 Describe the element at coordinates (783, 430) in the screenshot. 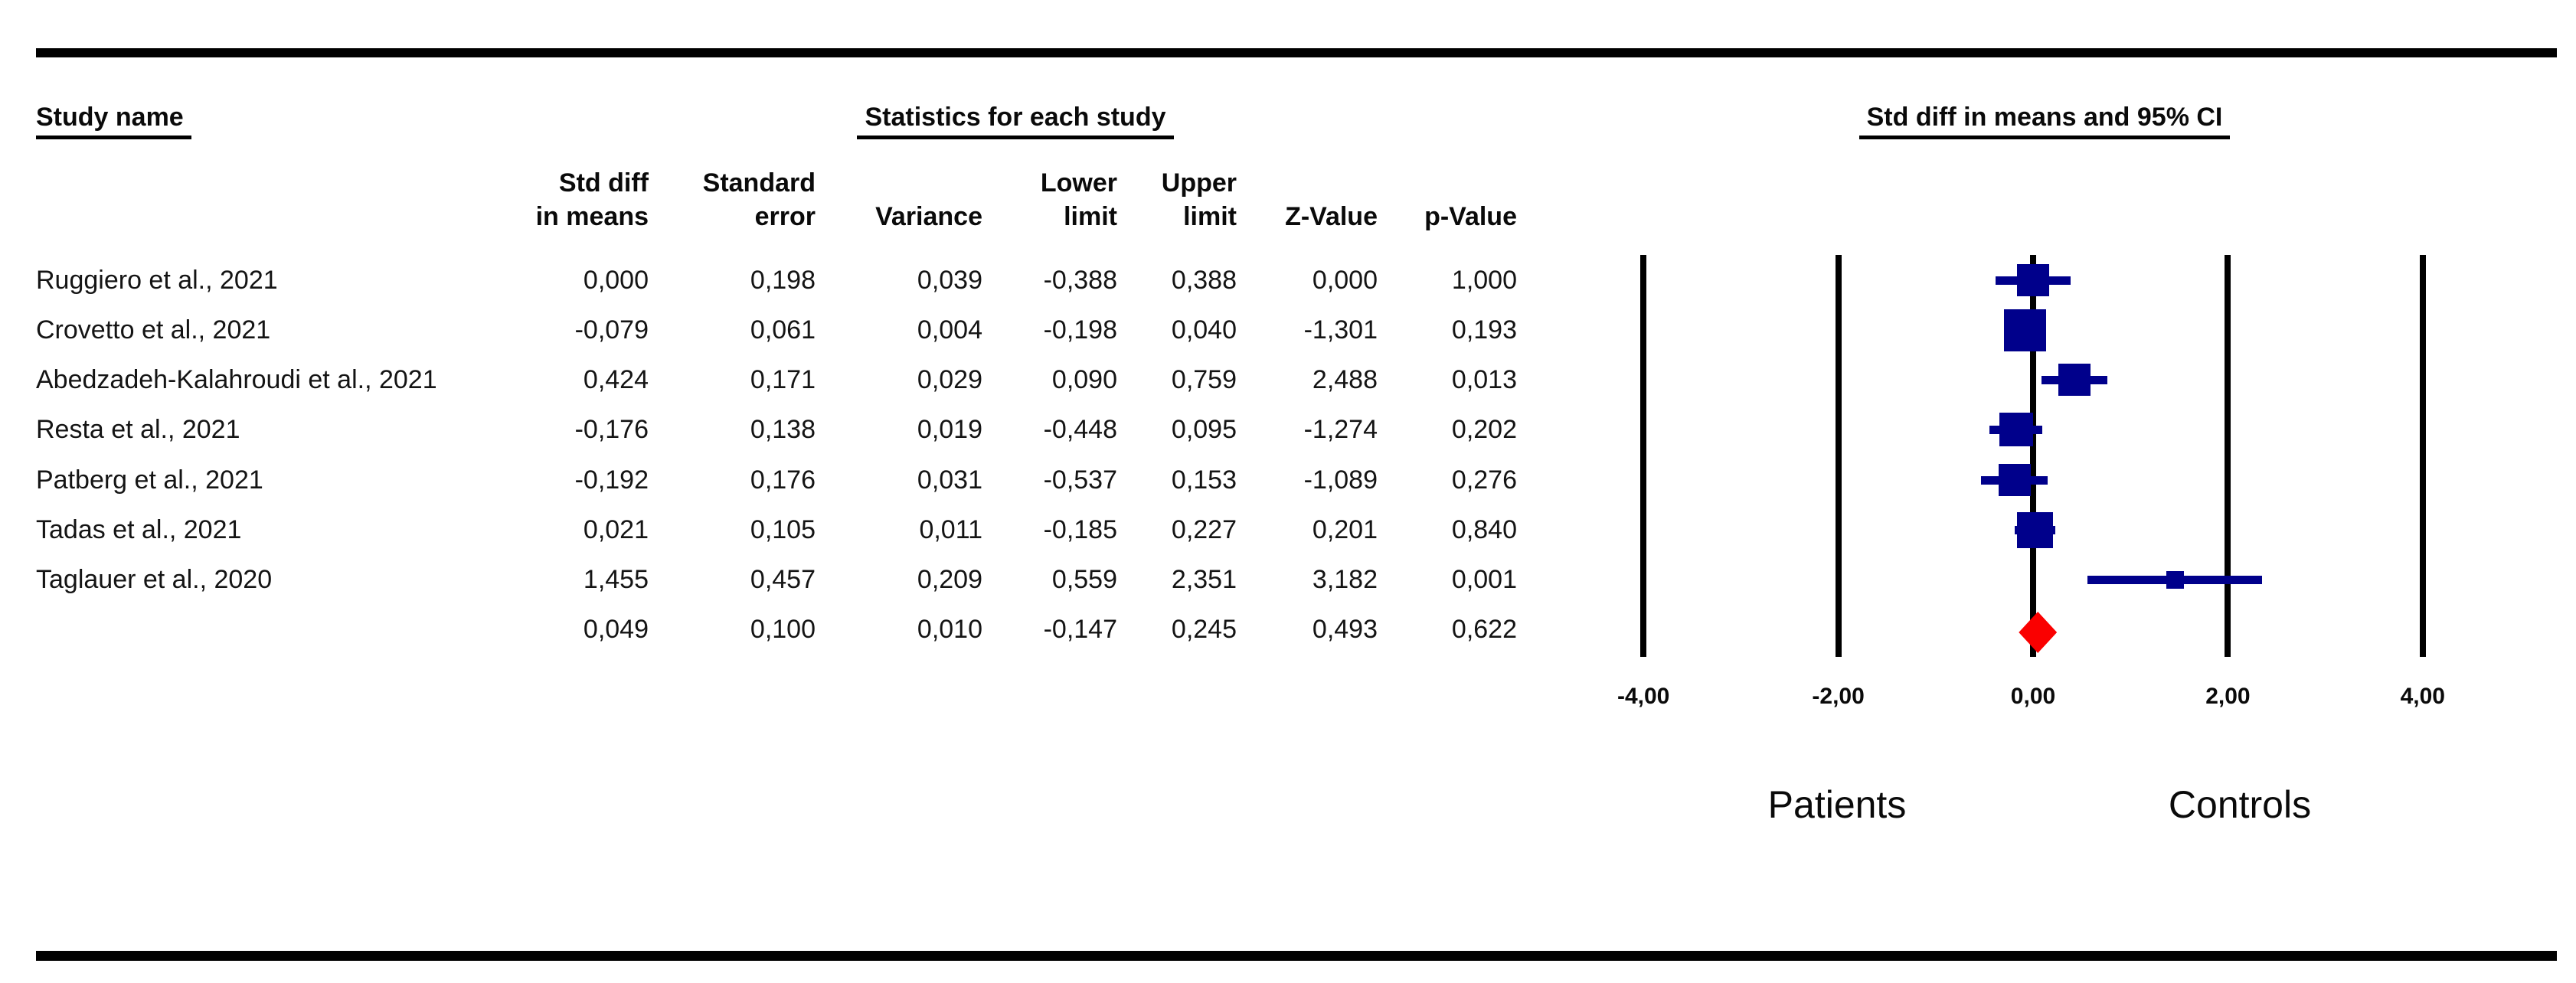

I see `stat-cell-std_err: 0,138` at that location.